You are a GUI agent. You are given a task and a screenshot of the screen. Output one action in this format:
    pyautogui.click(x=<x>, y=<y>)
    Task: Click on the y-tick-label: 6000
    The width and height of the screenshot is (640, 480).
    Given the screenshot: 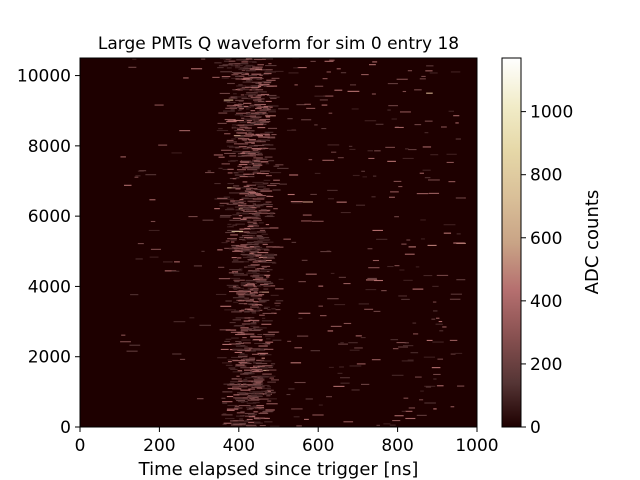 What is the action you would take?
    pyautogui.click(x=49, y=217)
    